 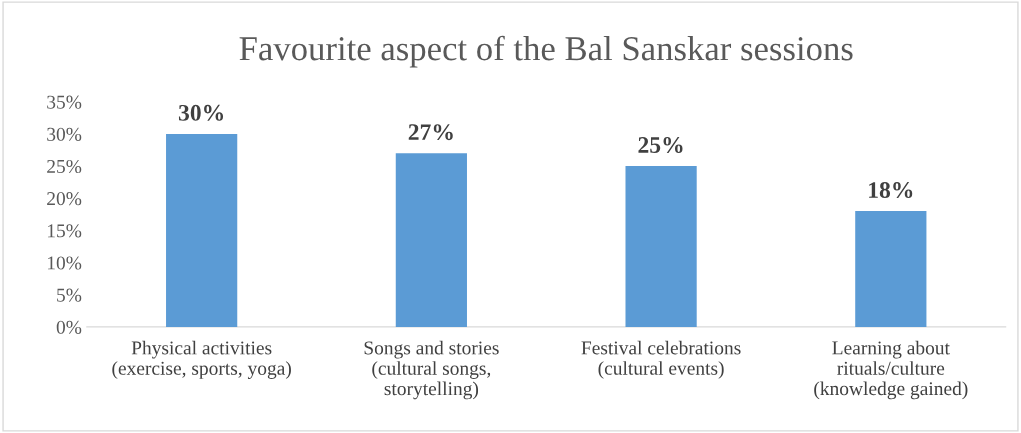 I want to click on x-tick-label: Physical activities (exercise, sports, yoga), so click(x=201, y=359).